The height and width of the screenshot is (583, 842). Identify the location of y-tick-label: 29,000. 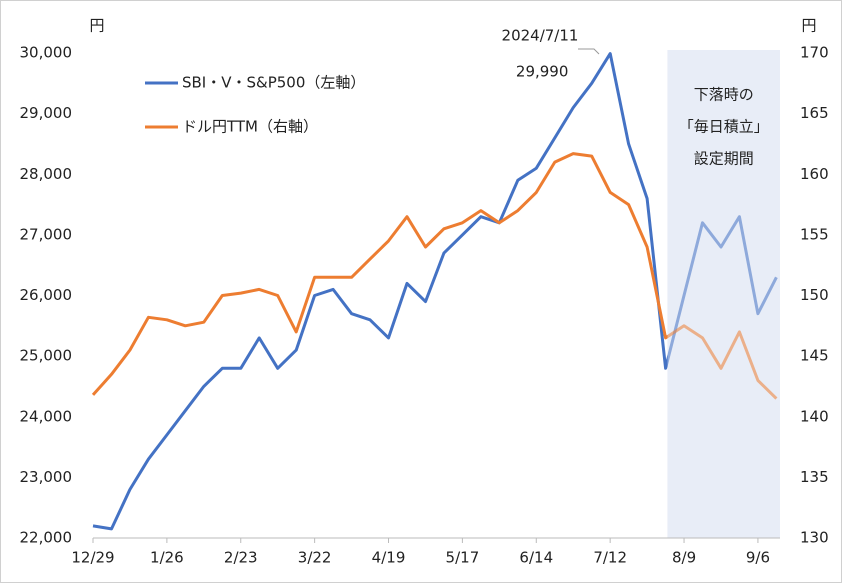
(46, 113).